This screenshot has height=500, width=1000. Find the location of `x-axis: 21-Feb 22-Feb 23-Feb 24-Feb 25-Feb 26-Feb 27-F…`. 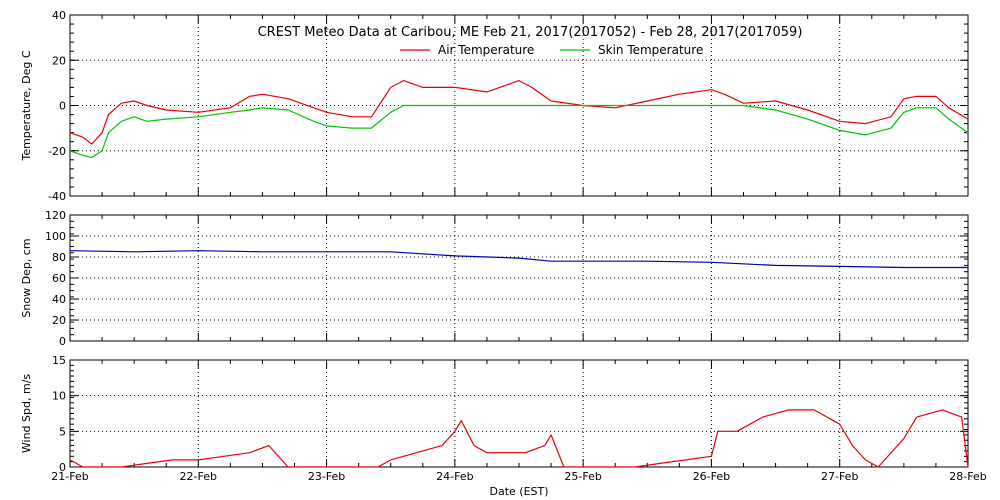

x-axis: 21-Feb 22-Feb 23-Feb 24-Feb 25-Feb 26-Feb 27-F… is located at coordinates (518, 476).